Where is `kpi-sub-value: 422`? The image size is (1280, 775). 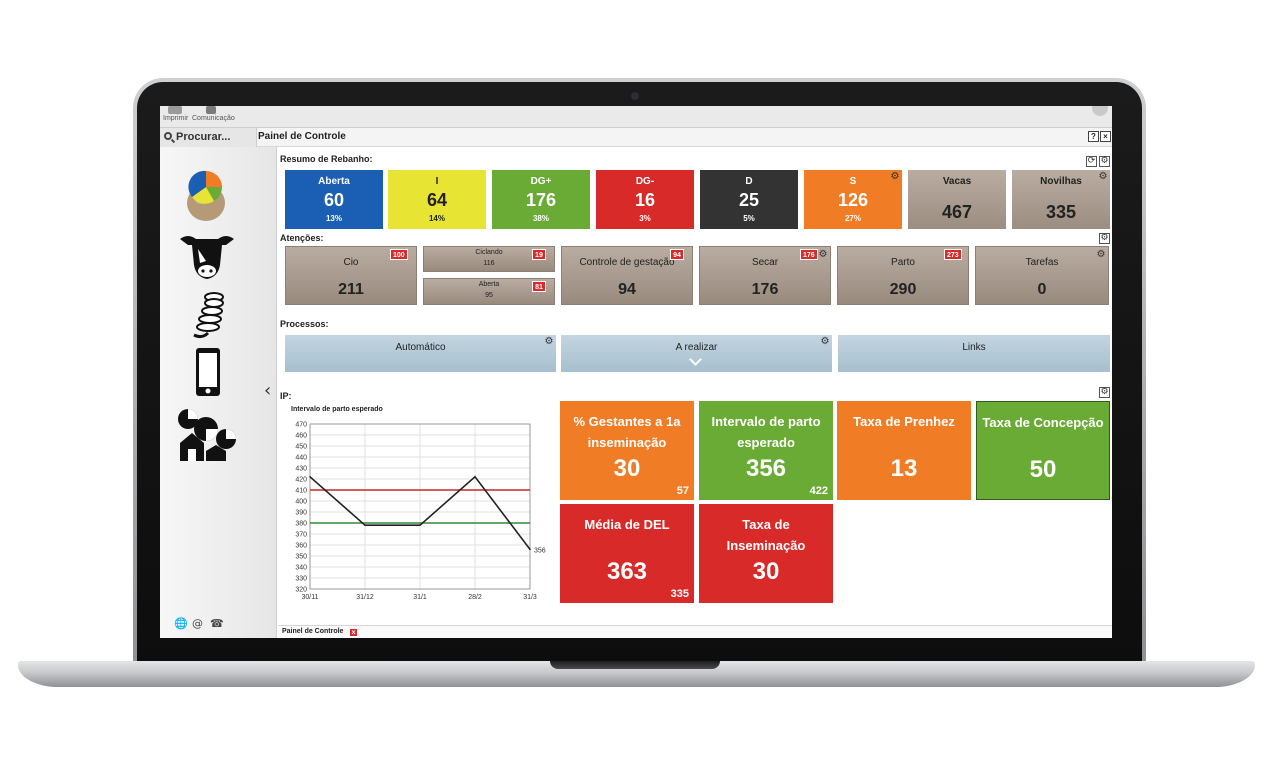
kpi-sub-value: 422 is located at coordinates (818, 491).